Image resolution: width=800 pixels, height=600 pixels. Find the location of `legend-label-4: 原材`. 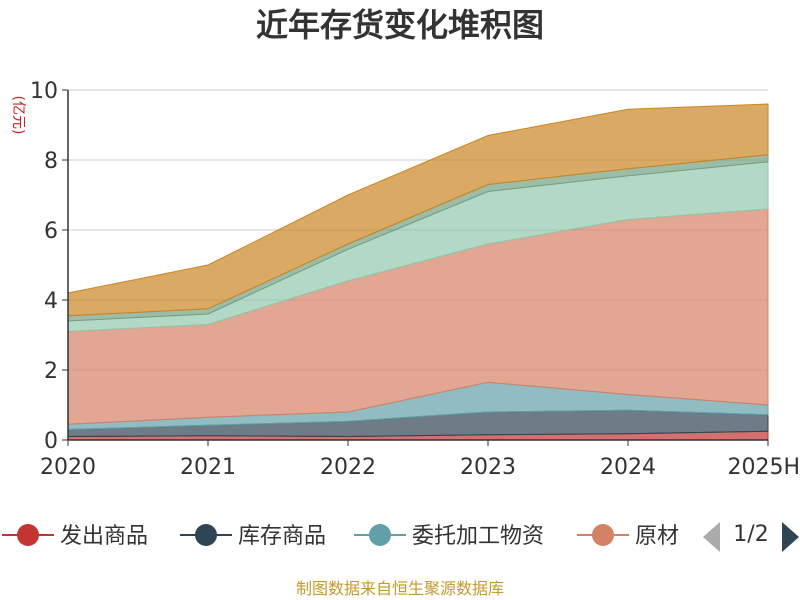

legend-label-4: 原材 is located at coordinates (657, 536).